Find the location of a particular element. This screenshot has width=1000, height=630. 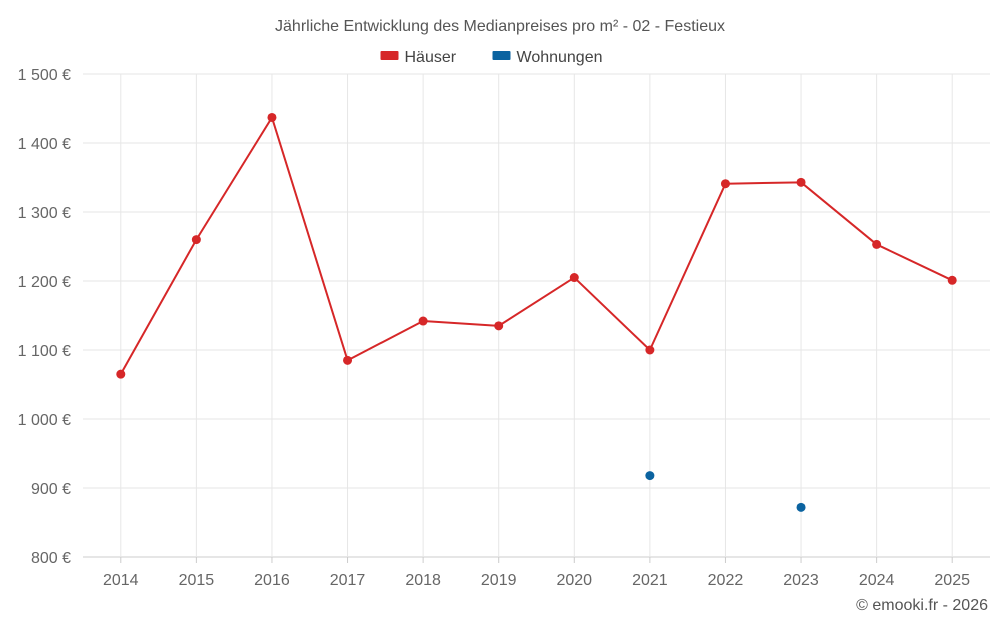

legend: Häuser Wohnungen is located at coordinates (491, 57).